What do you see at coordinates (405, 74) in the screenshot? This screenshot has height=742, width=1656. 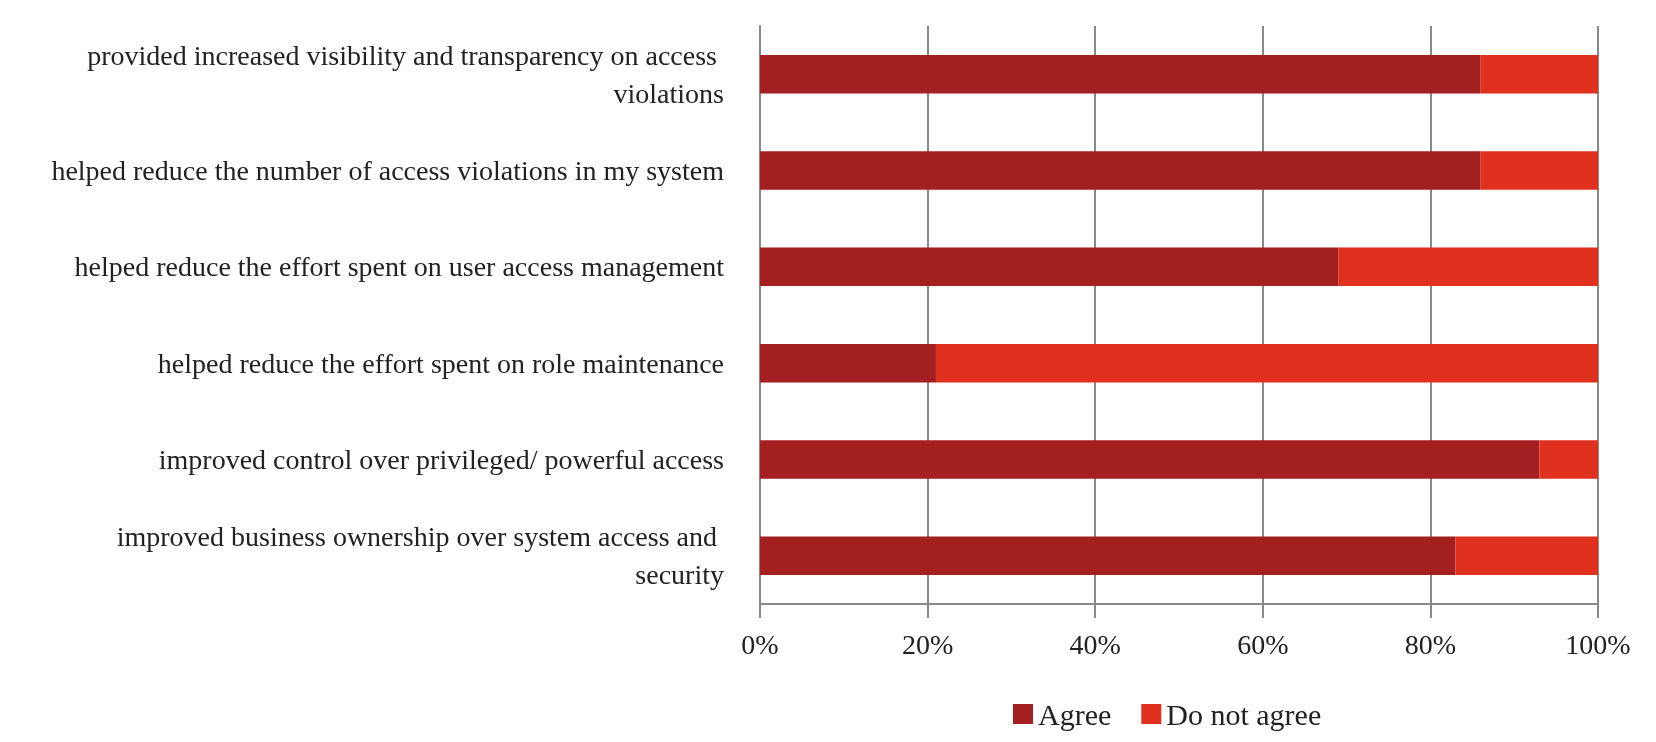 I see `y-tick-label: provided increased visibility and transparency on access violations` at bounding box center [405, 74].